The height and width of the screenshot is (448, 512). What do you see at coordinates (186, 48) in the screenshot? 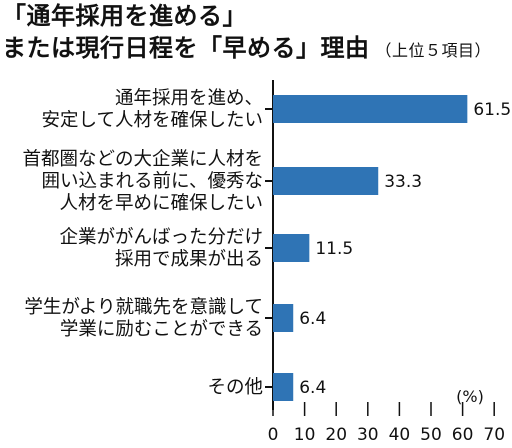
I see `chart-title-line-2-text: または現行日程を「早める」理由` at bounding box center [186, 48].